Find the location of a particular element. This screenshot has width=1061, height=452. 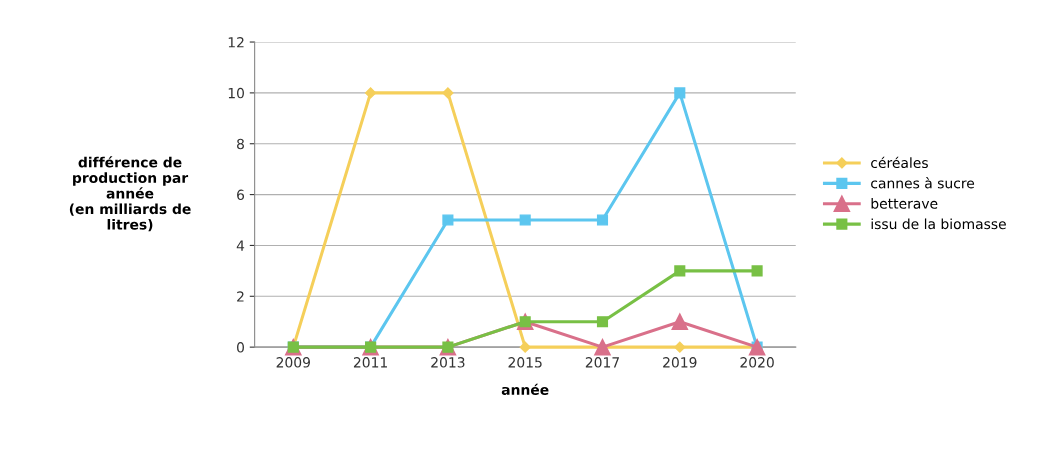

x-tick-label: 2015 is located at coordinates (525, 362).